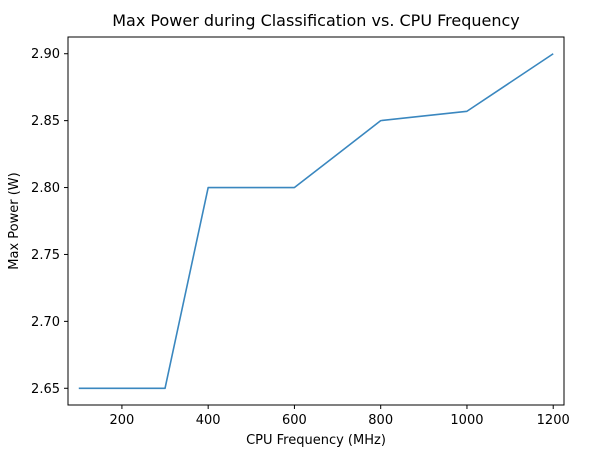  What do you see at coordinates (553, 420) in the screenshot?
I see `x-tick-label: 1200` at bounding box center [553, 420].